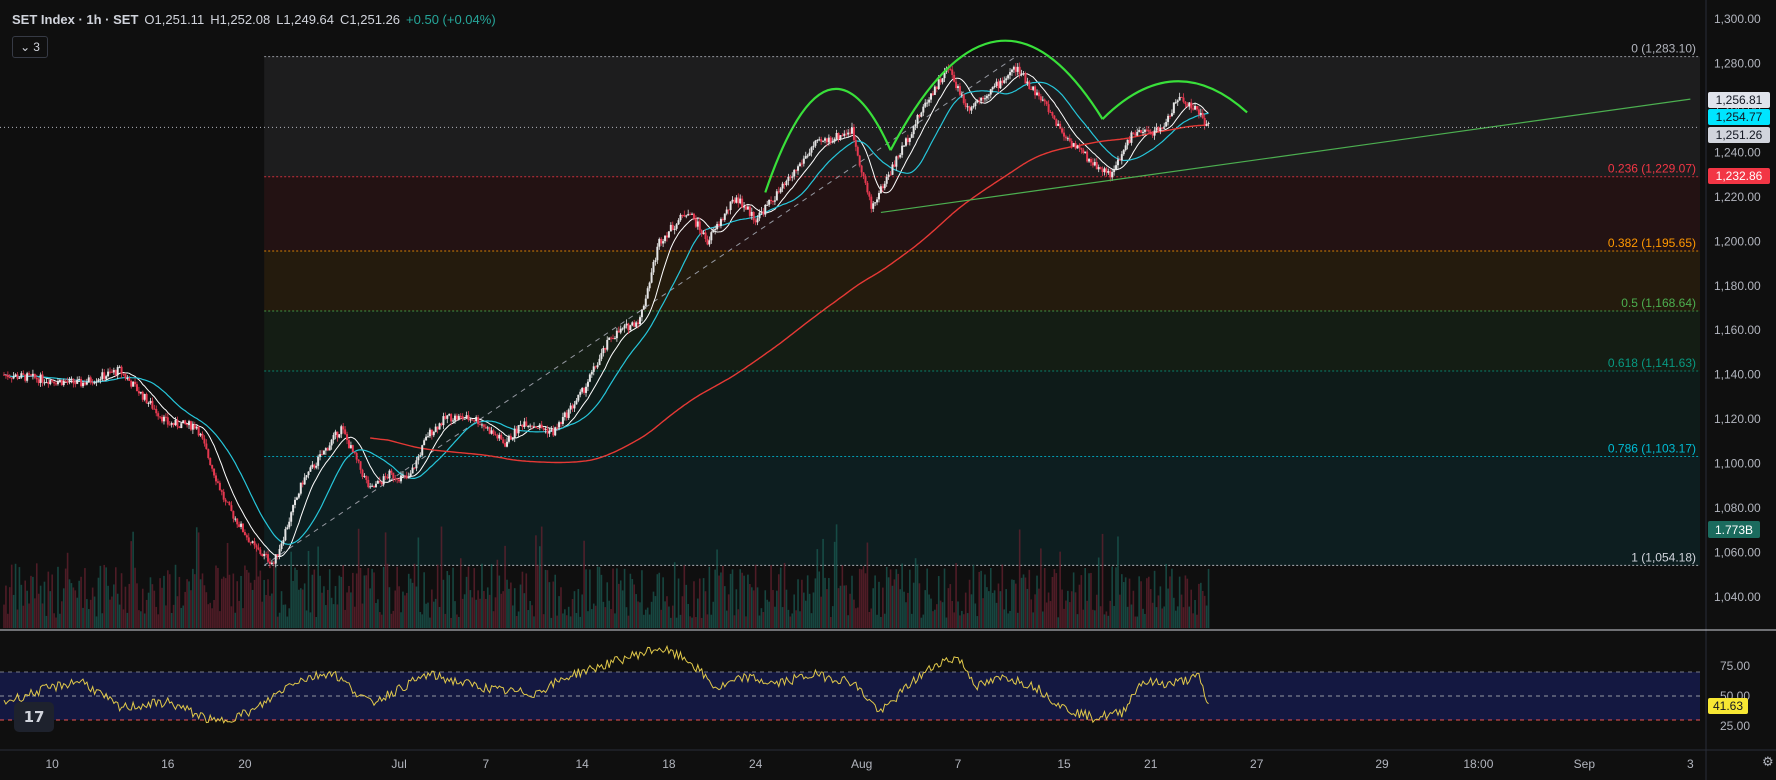  What do you see at coordinates (1690, 764) in the screenshot?
I see `time-tick-label: 3` at bounding box center [1690, 764].